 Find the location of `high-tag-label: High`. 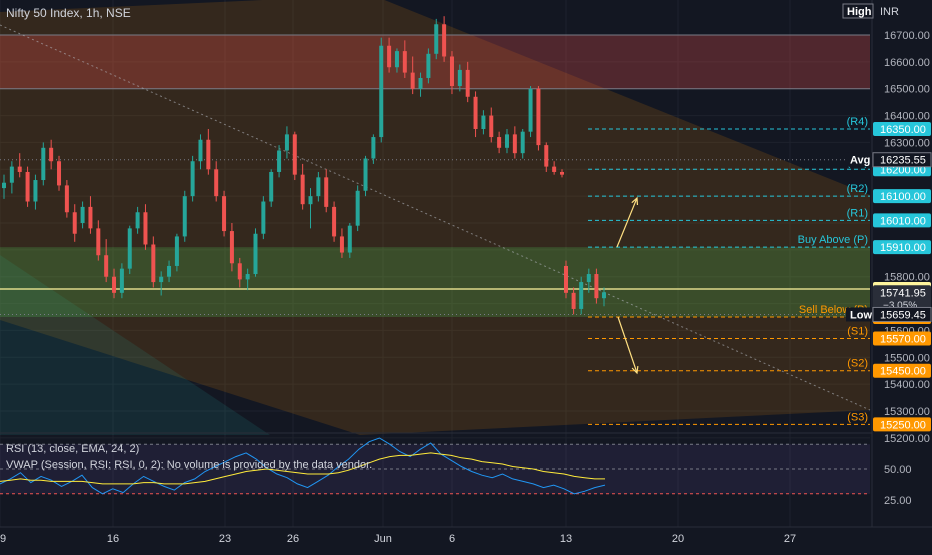

high-tag-label: High is located at coordinates (859, 12).